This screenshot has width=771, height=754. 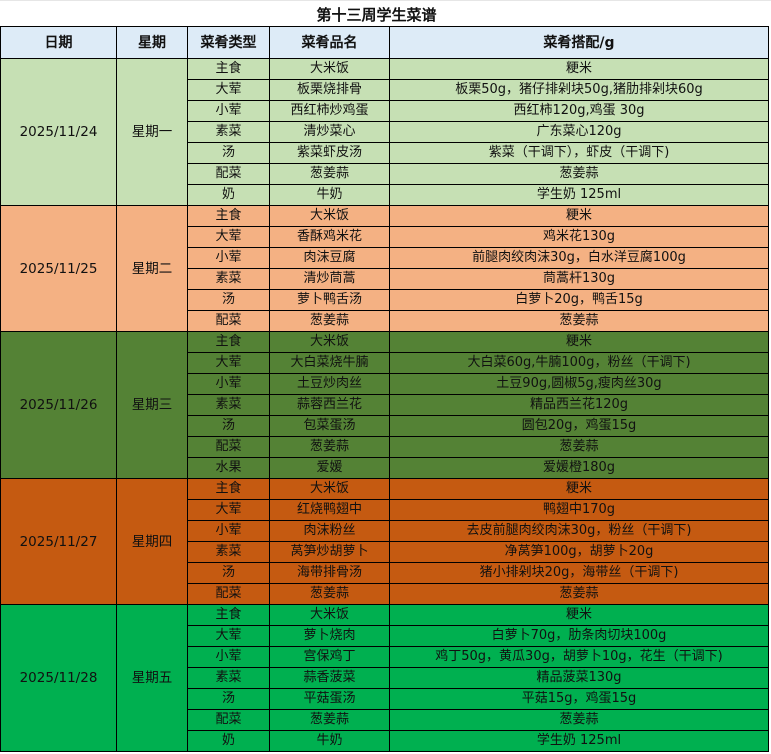 What do you see at coordinates (579, 384) in the screenshot?
I see `cell-ingredients: 土豆90g,圆椒5g,瘦肉丝30g` at bounding box center [579, 384].